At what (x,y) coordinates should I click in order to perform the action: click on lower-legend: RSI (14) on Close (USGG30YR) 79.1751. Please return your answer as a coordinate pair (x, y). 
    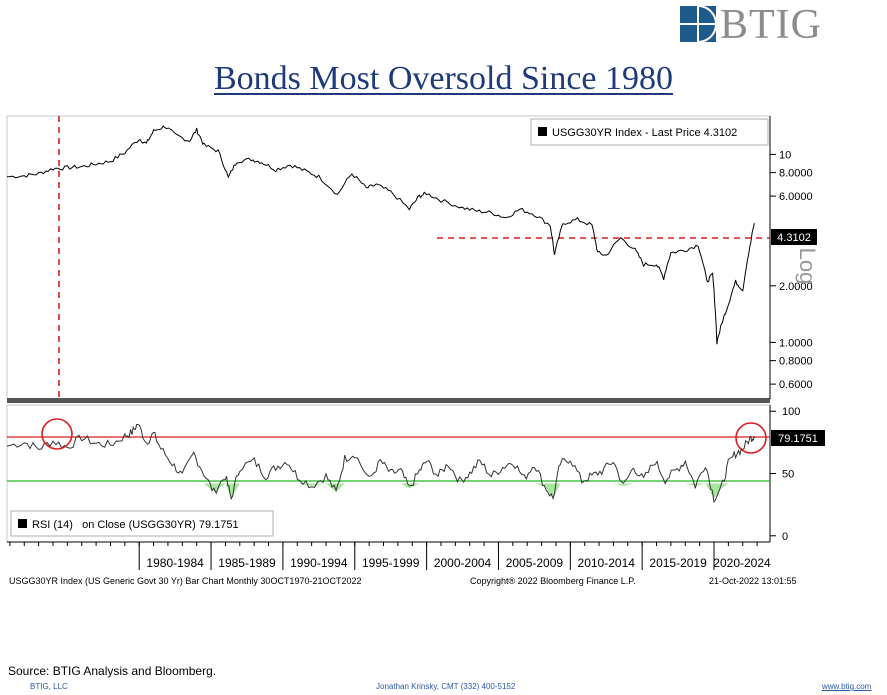
    Looking at the image, I should click on (142, 523).